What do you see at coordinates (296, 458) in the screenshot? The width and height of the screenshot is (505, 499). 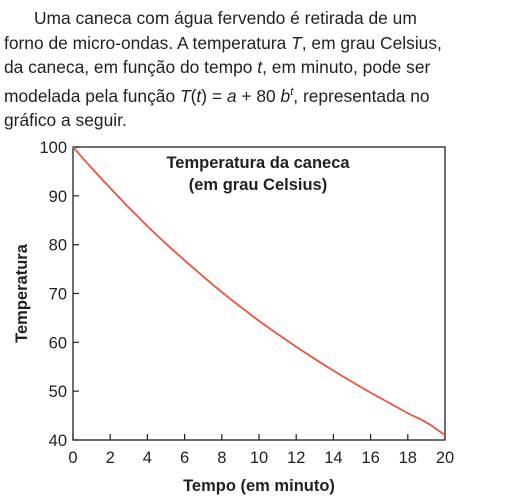 I see `x-tick-label-12: 12` at bounding box center [296, 458].